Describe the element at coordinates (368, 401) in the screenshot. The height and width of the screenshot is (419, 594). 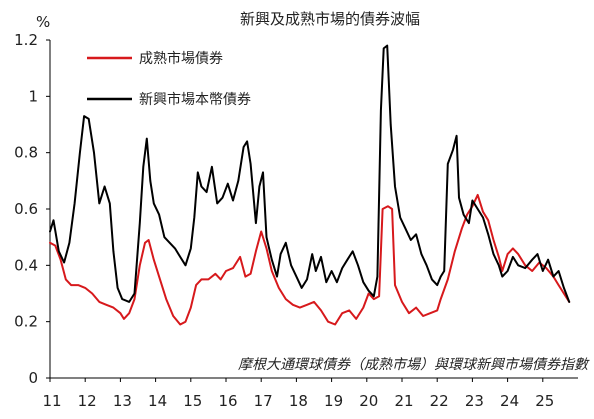
I see `x-tick-label: 20` at that location.